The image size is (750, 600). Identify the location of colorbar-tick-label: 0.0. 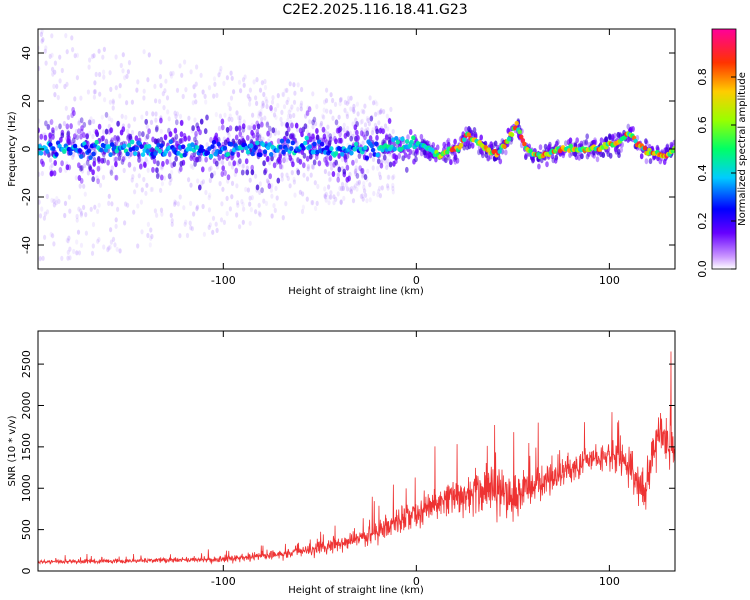
(702, 269).